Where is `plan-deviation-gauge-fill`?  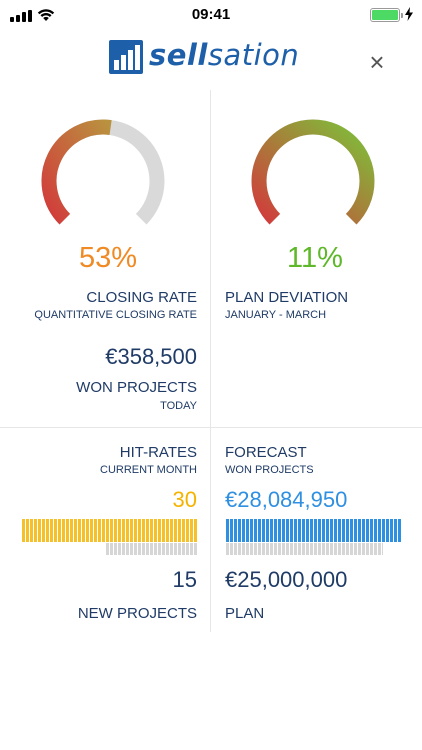 plan-deviation-gauge-fill is located at coordinates (313, 172).